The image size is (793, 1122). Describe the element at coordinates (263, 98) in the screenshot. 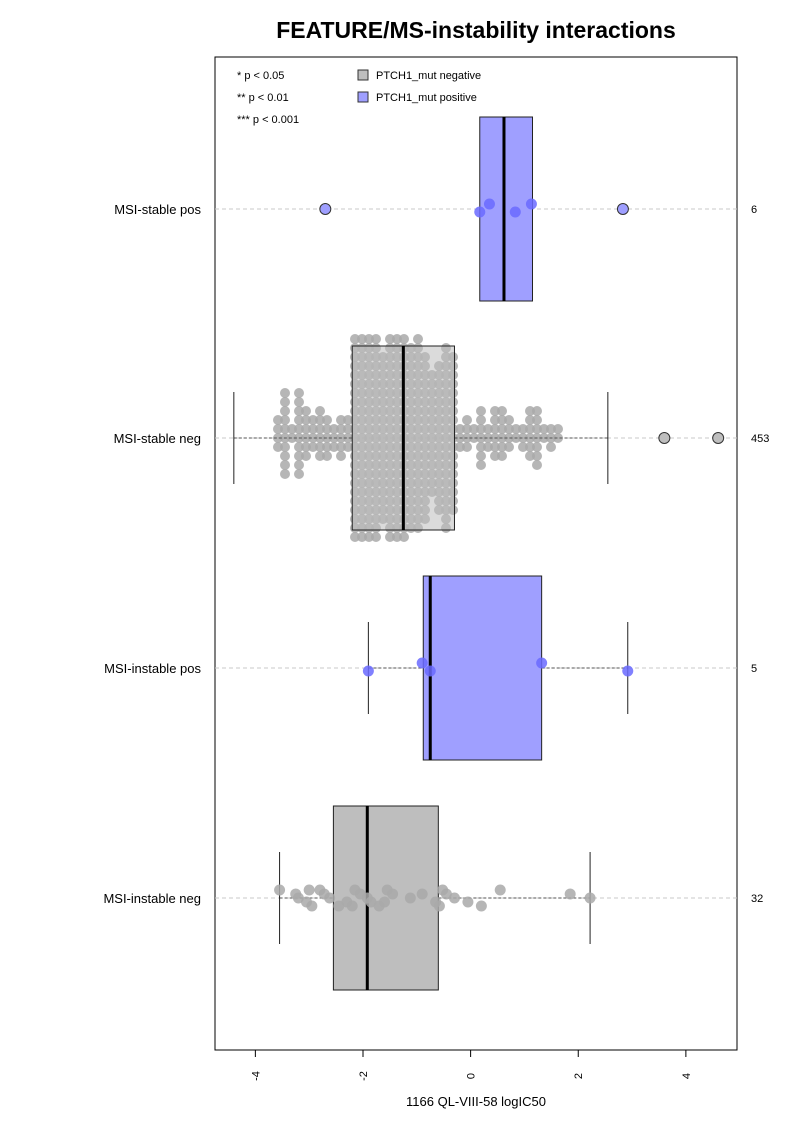

I see `significance-entry: ** p < 0.01` at that location.